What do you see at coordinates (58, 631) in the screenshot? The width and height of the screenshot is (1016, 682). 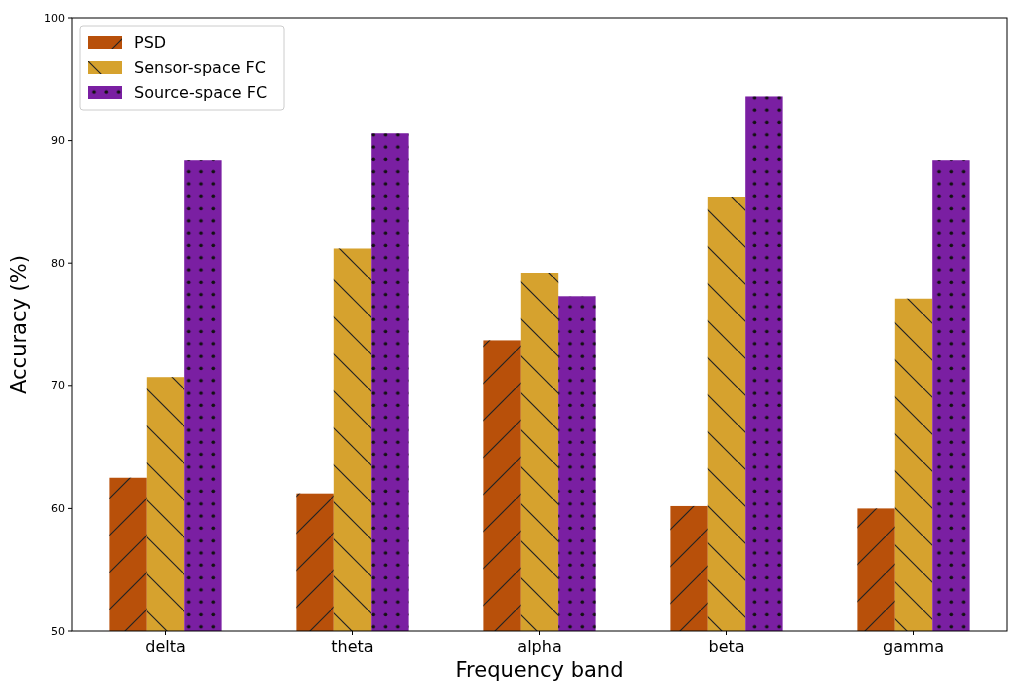 I see `y-tick-label: 50` at bounding box center [58, 631].